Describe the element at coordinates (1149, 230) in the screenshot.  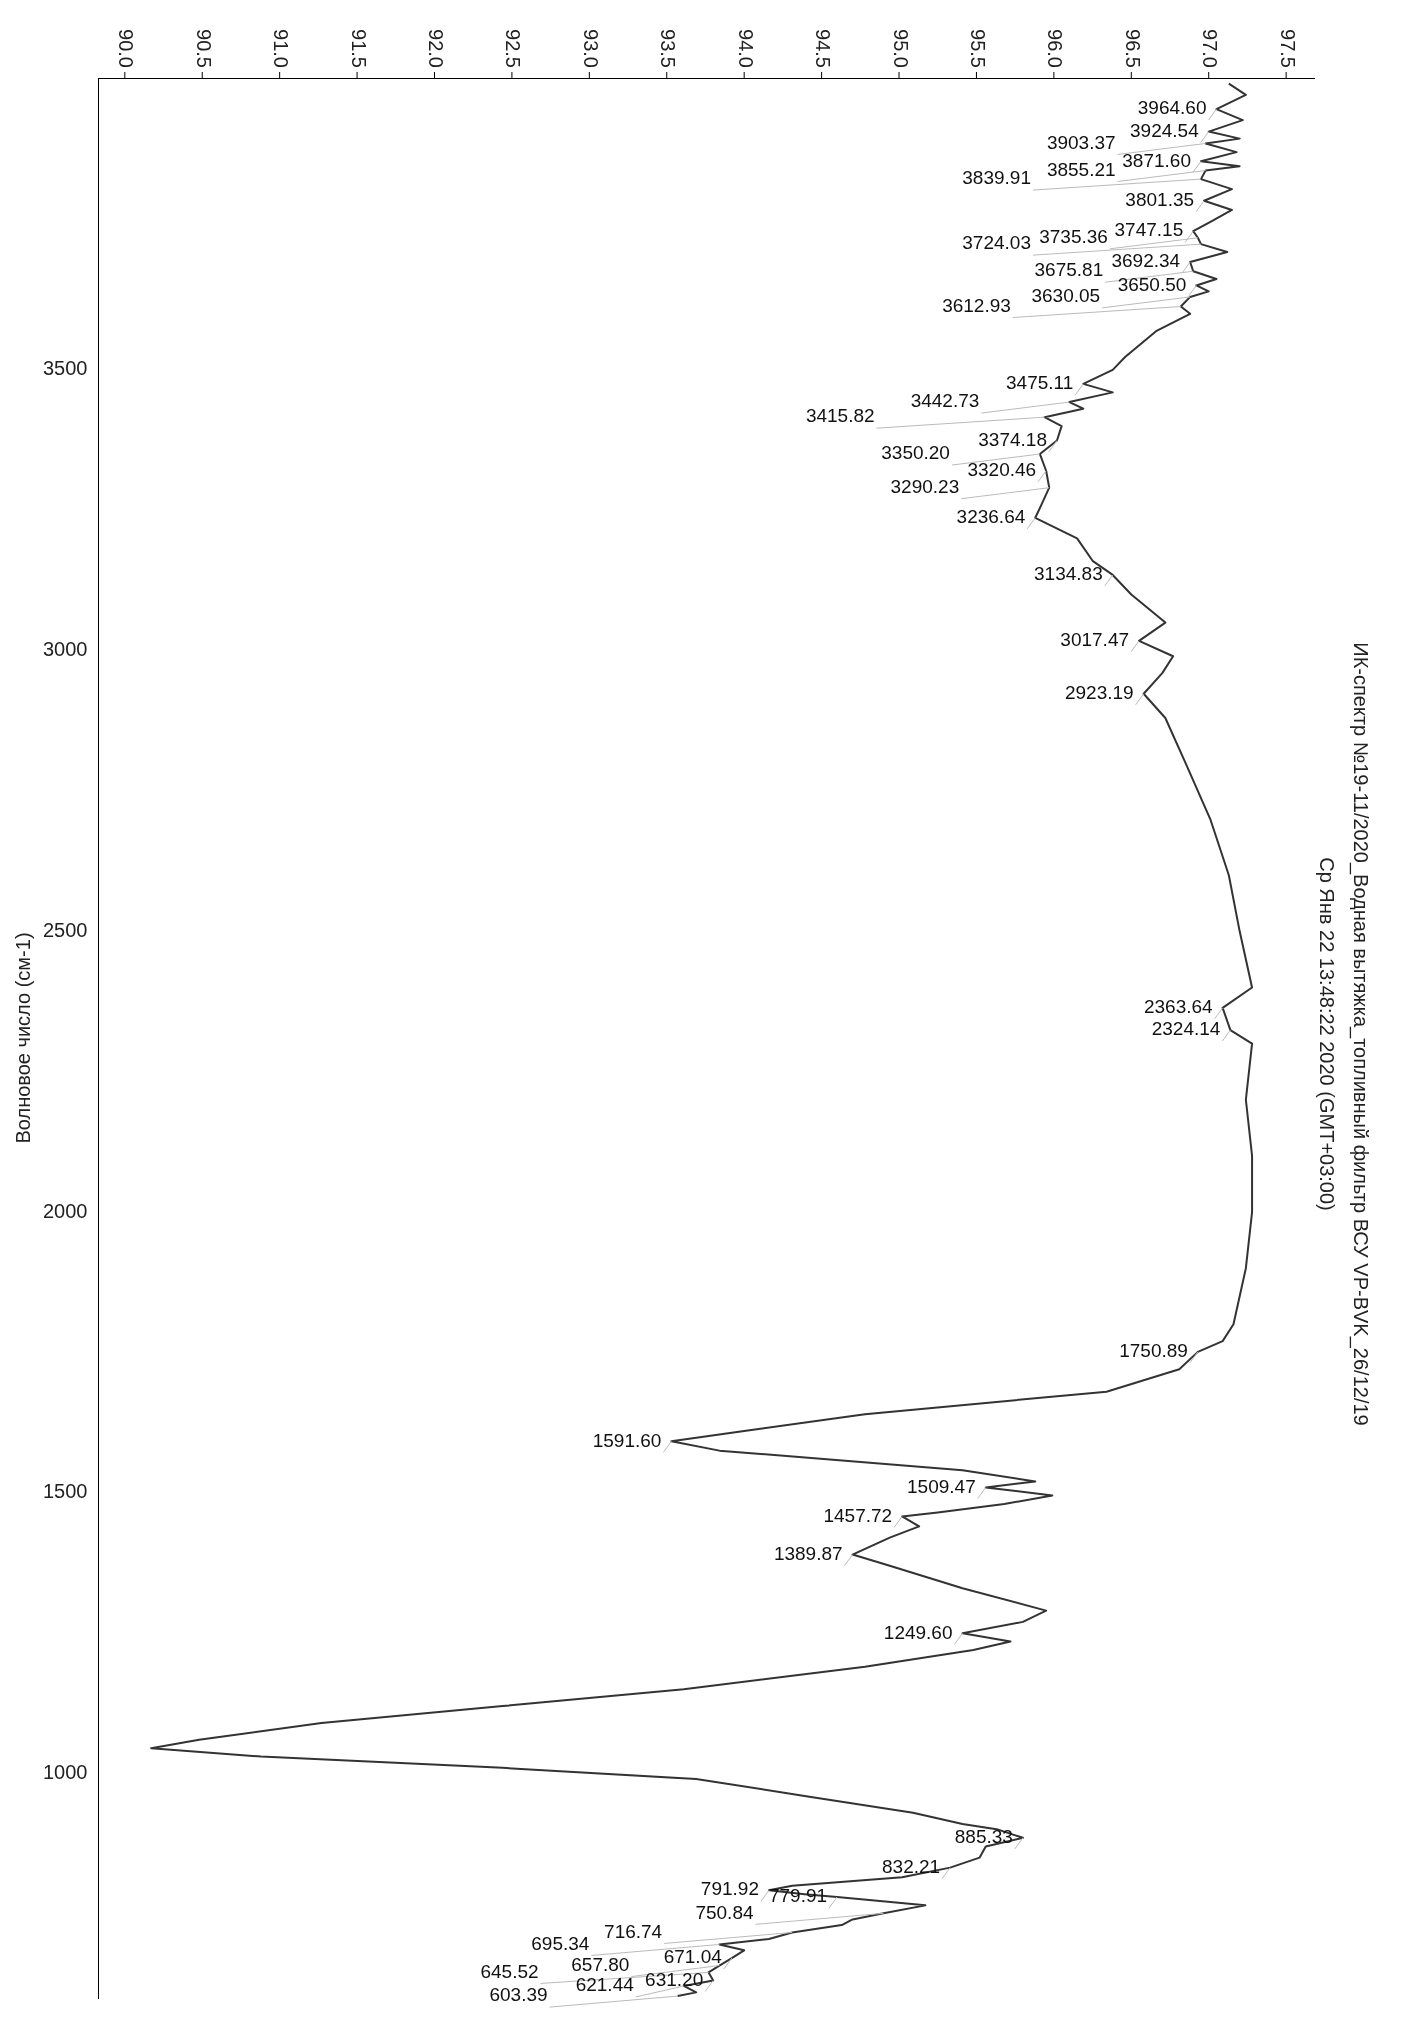
I see `annotation: 3747.15` at that location.